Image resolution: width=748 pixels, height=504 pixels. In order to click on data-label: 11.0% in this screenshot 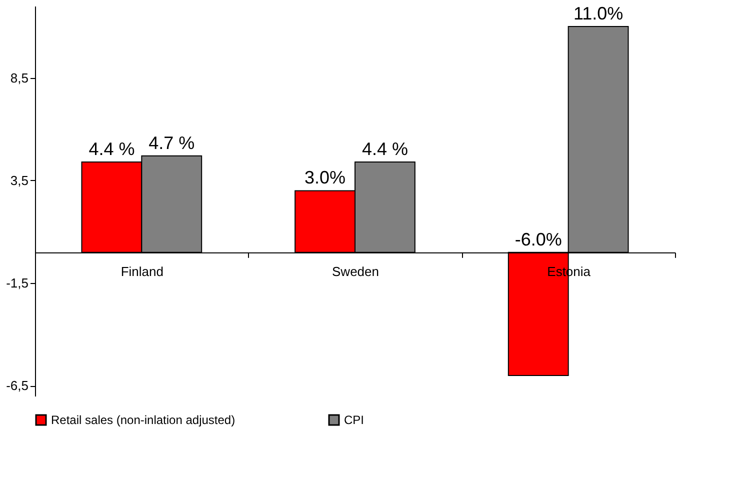, I will do `click(598, 14)`.